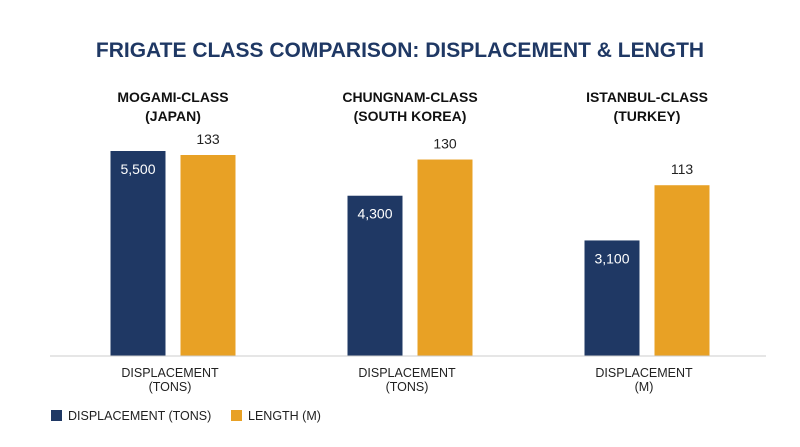  What do you see at coordinates (374, 214) in the screenshot?
I see `displacement-value-label: 4,300` at bounding box center [374, 214].